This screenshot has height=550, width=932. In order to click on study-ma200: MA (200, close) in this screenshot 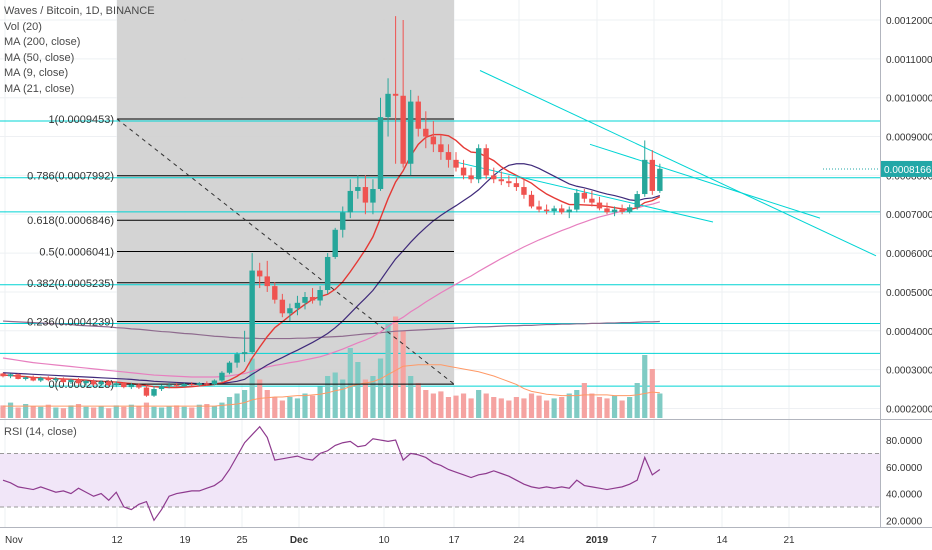, I will do `click(42, 42)`.